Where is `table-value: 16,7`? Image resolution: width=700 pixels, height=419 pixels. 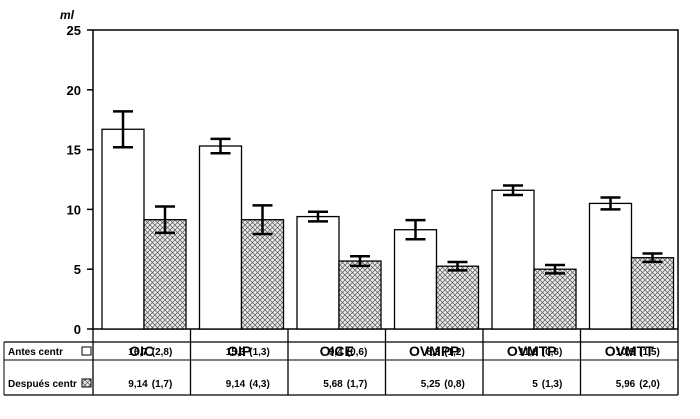 table-value: 16,7 is located at coordinates (138, 352).